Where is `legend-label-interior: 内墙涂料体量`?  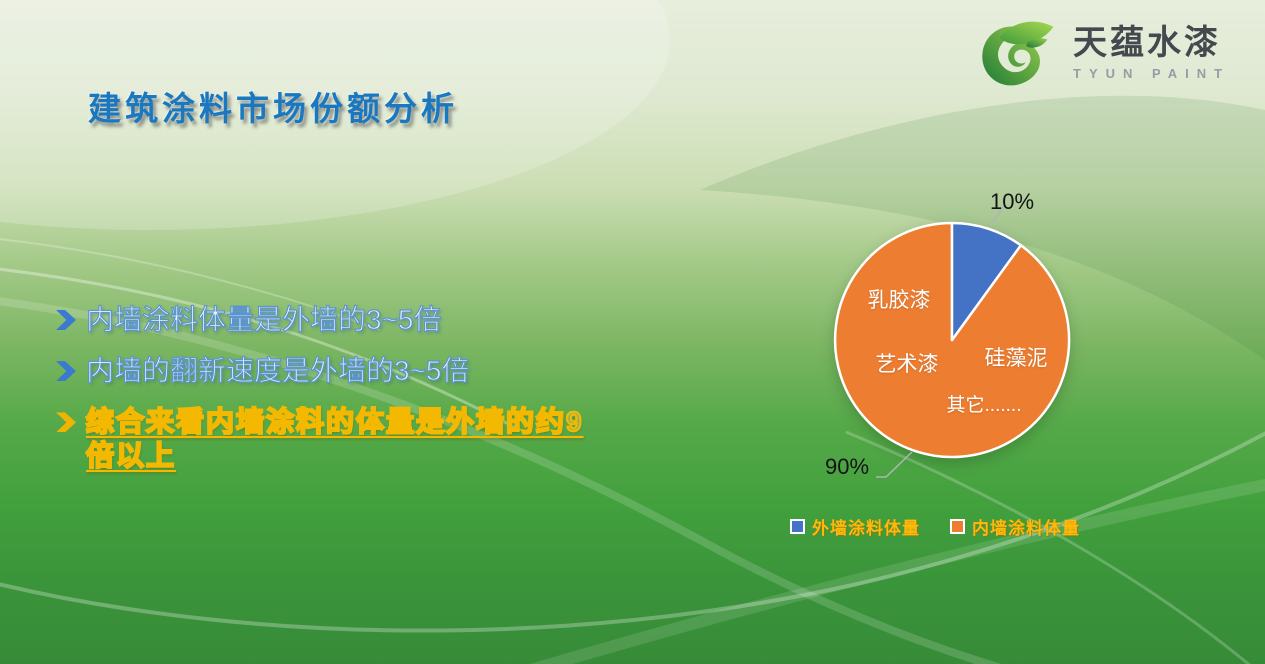
legend-label-interior: 内墙涂料体量 is located at coordinates (1026, 528).